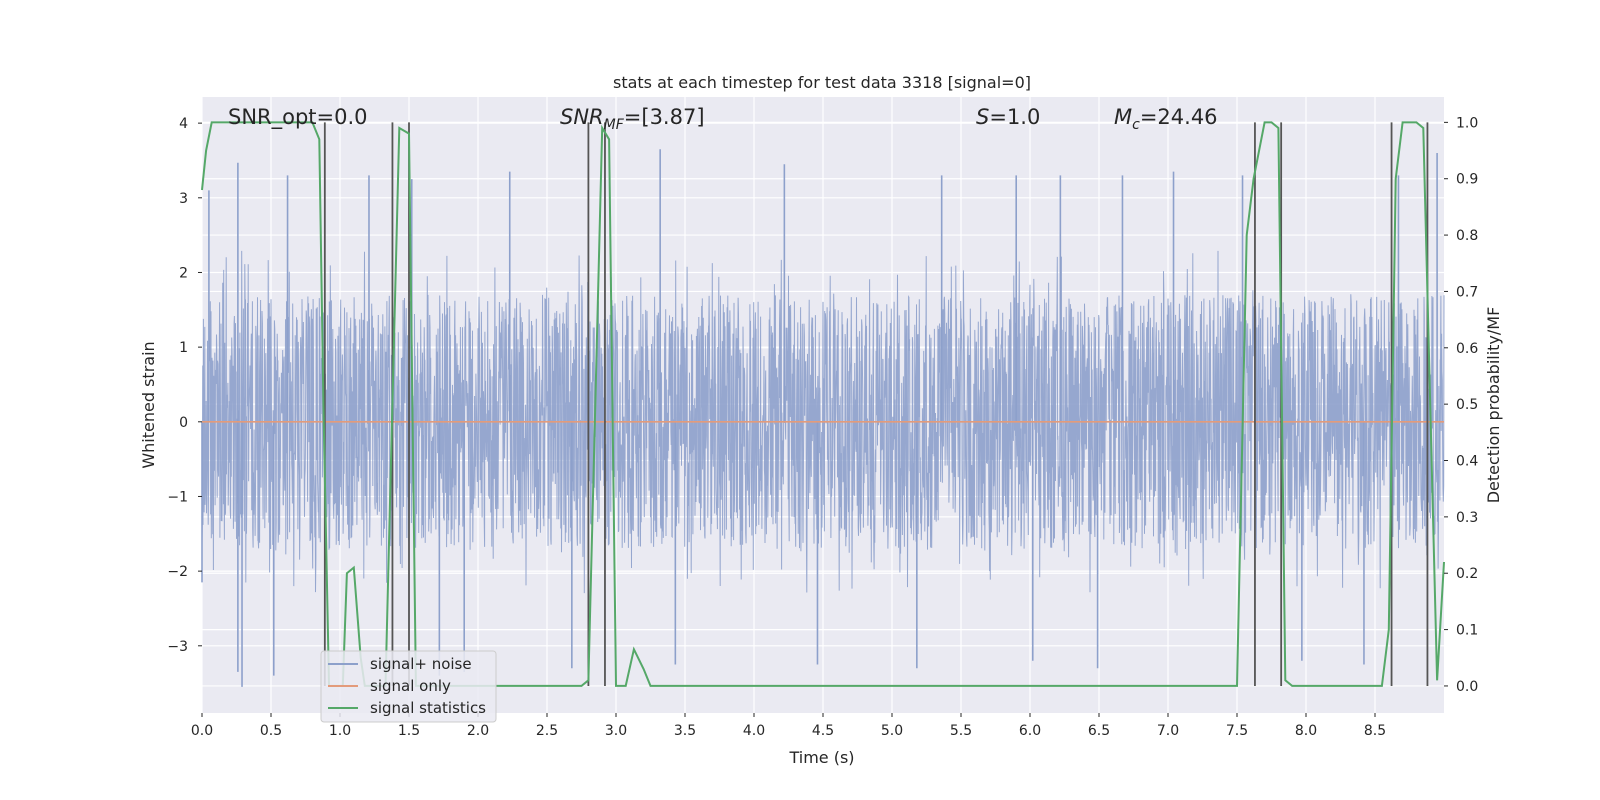 Image resolution: width=1600 pixels, height=800 pixels. I want to click on x-tick-label: 7.5, so click(1237, 731).